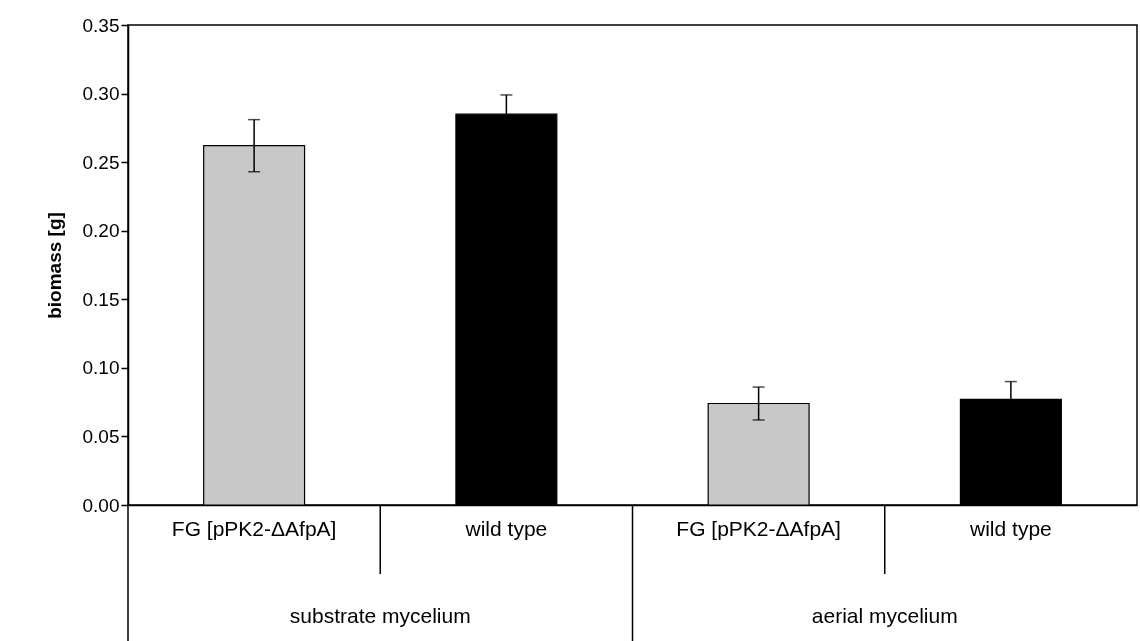 The width and height of the screenshot is (1140, 641). I want to click on y-tick-label: 0.25, so click(101, 162).